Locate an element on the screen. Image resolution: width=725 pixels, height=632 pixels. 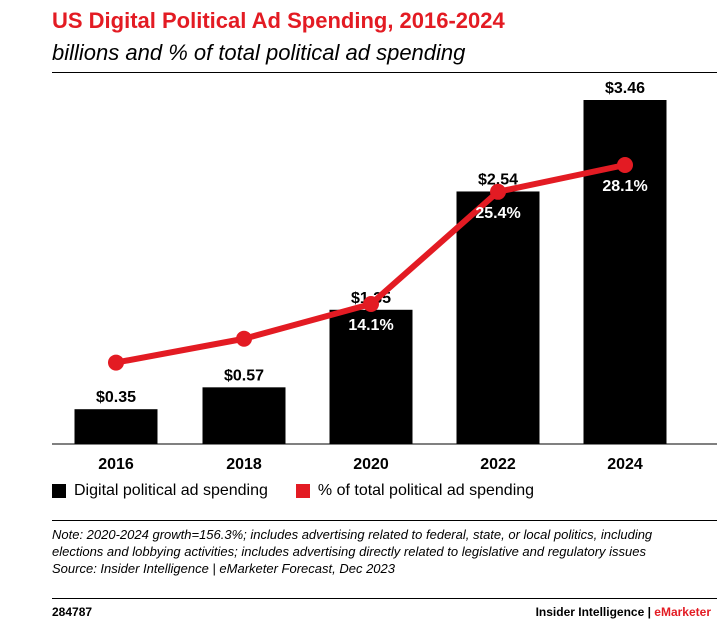
bar-2022 is located at coordinates (498, 317).